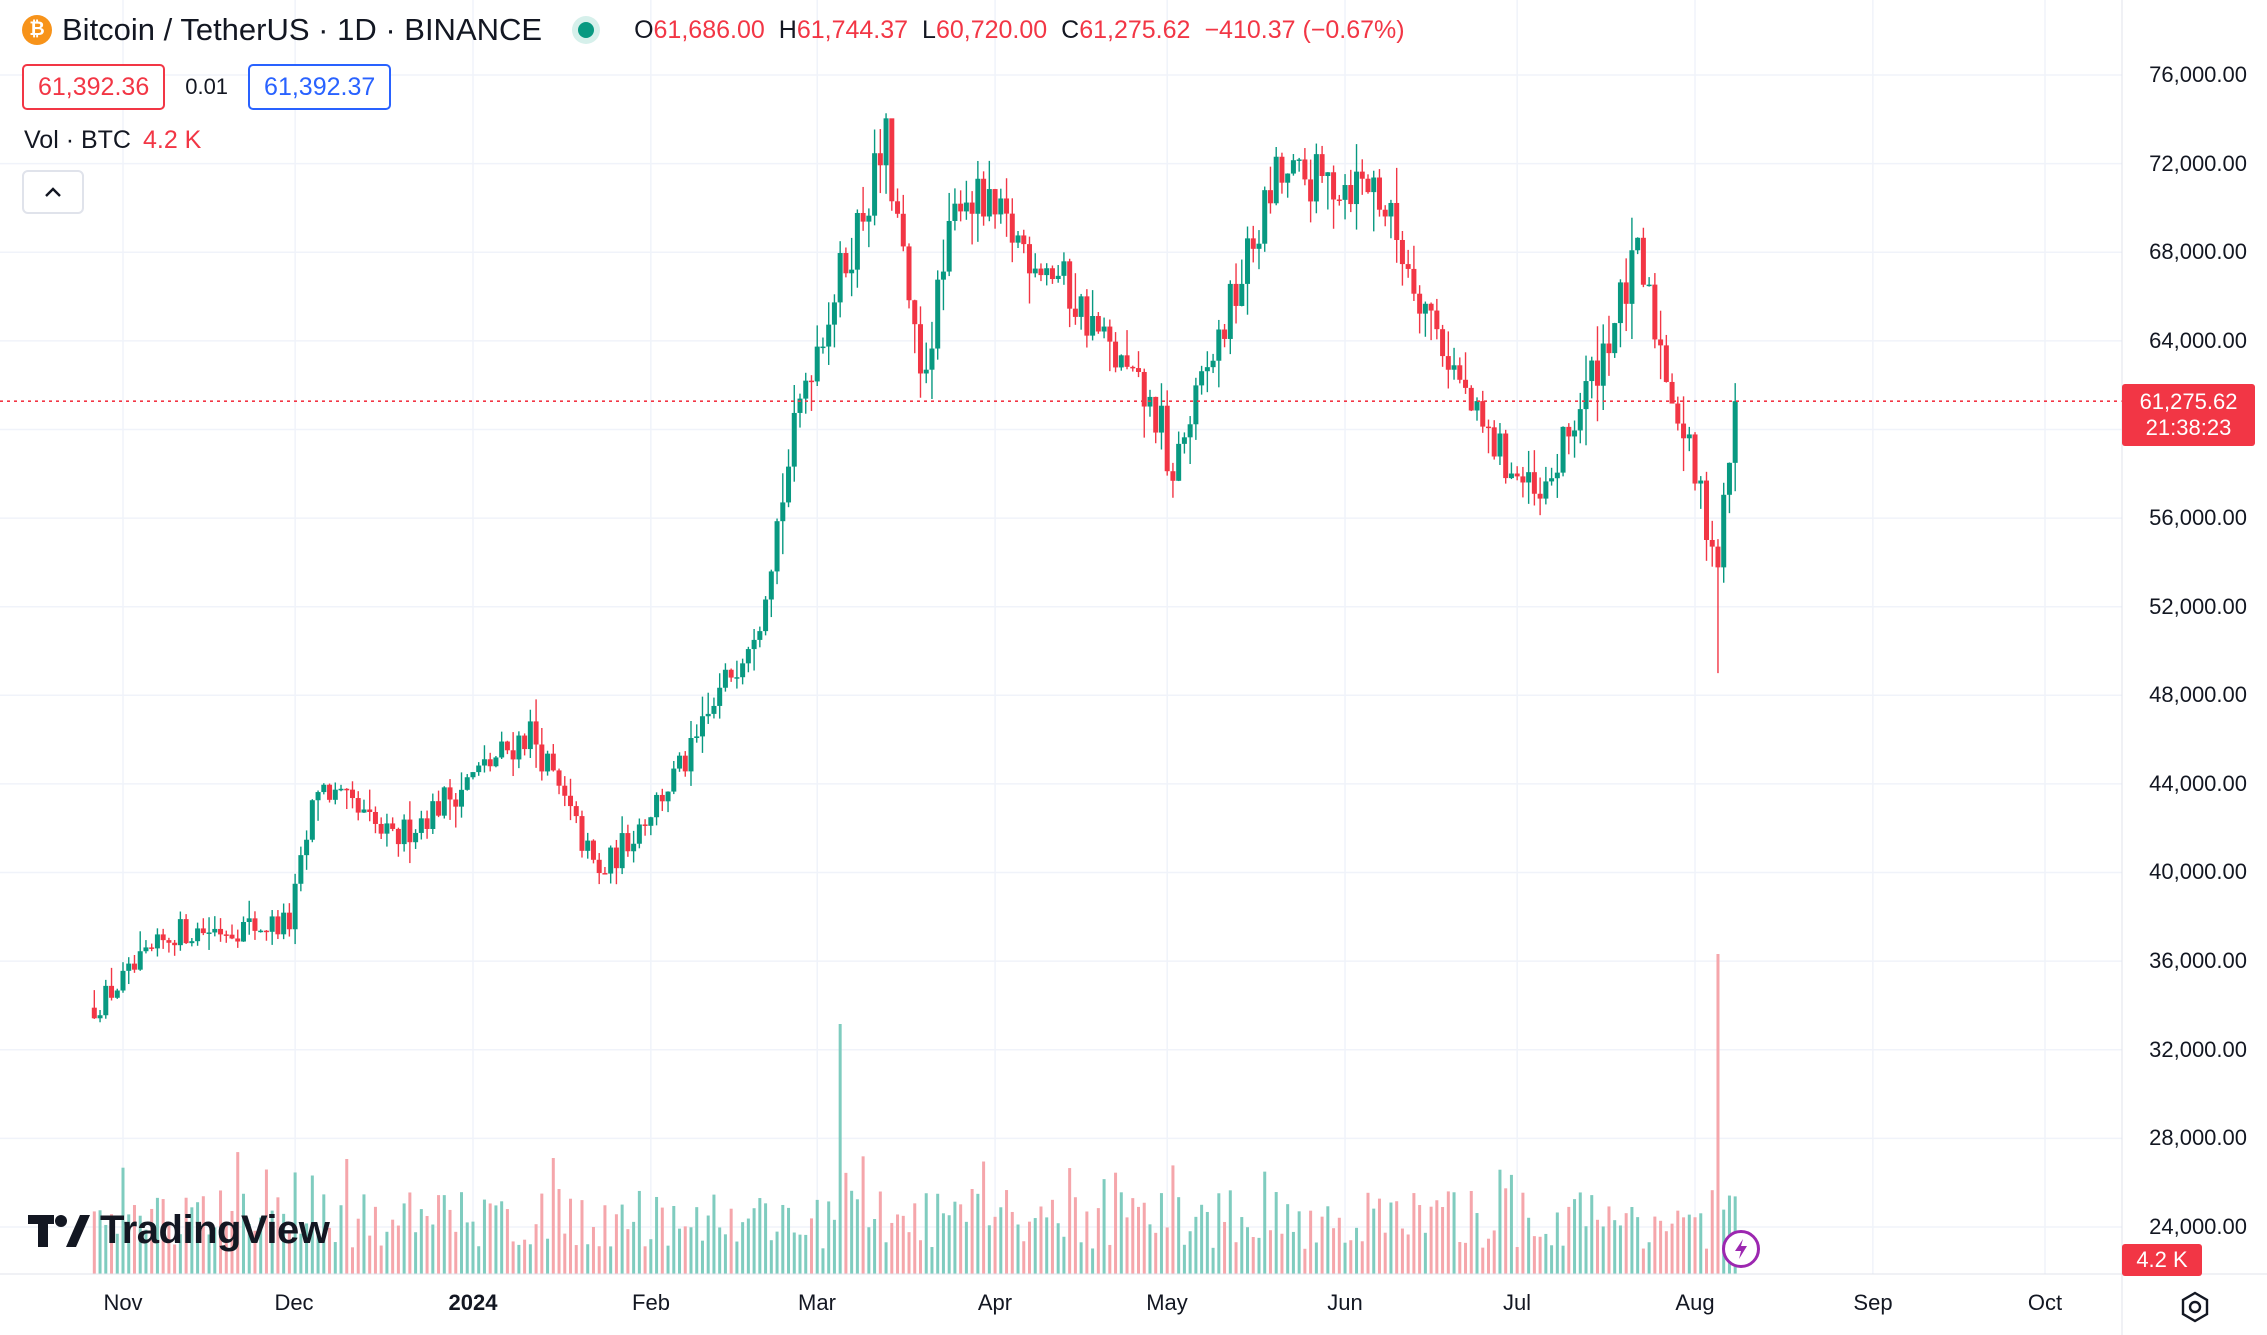 Image resolution: width=2267 pixels, height=1335 pixels. I want to click on gear-icon, so click(2195, 1307).